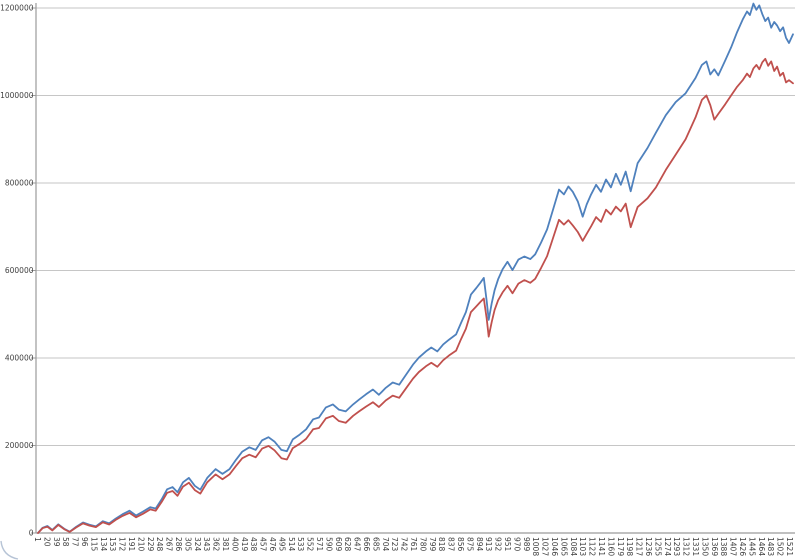  I want to click on x-axis-label: 39, so click(56, 542).